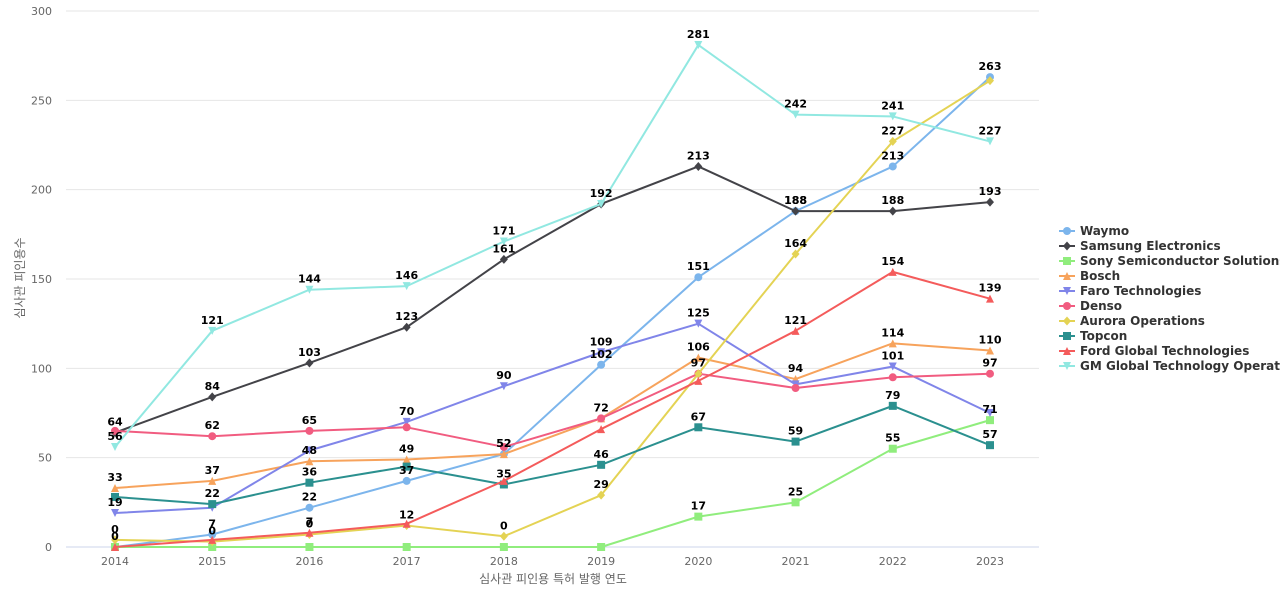  I want to click on legend-item: Topcon, so click(1093, 336).